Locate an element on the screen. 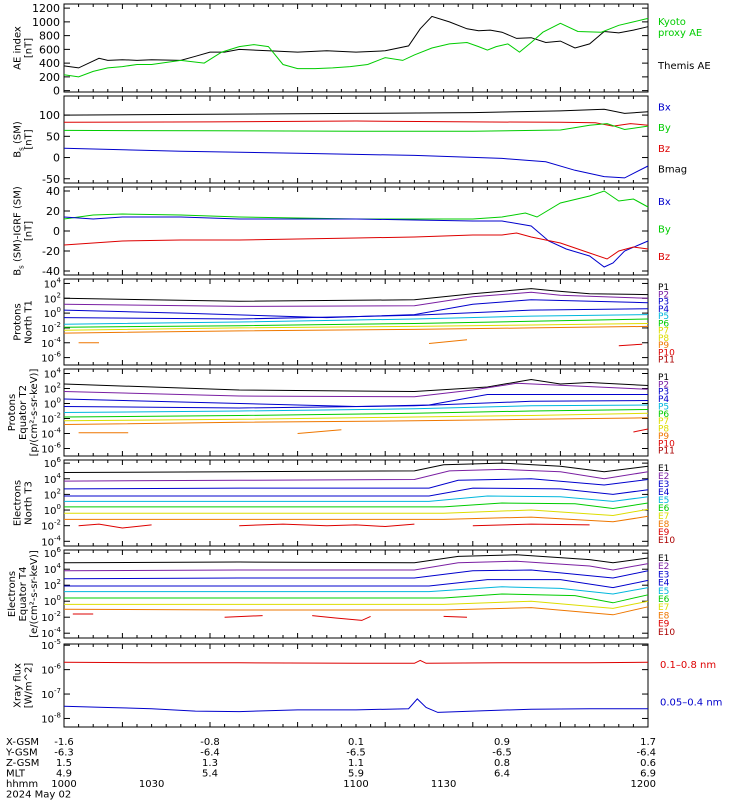  legend-entry: P6 is located at coordinates (663, 415).